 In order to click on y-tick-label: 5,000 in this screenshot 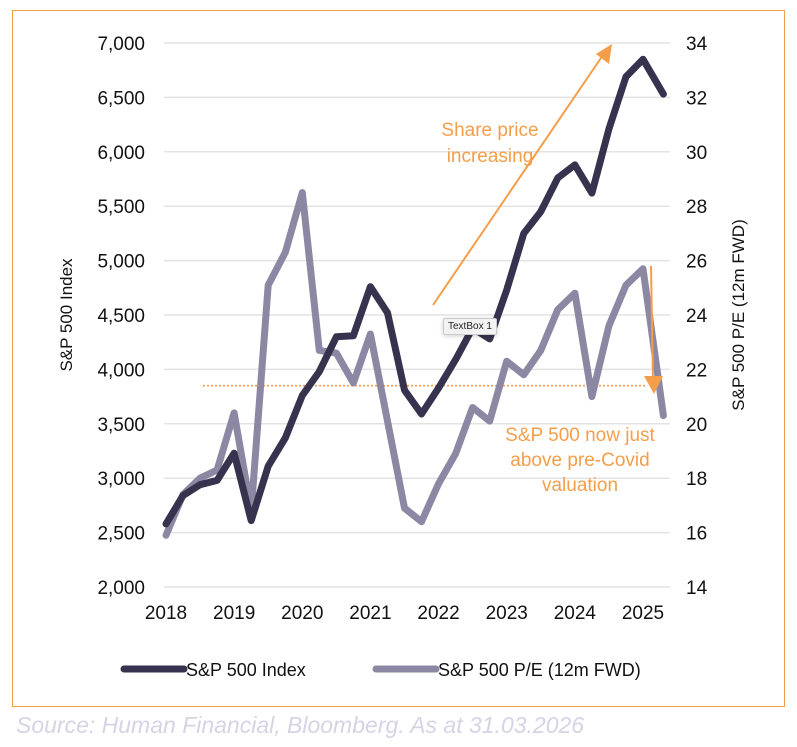, I will do `click(121, 262)`.